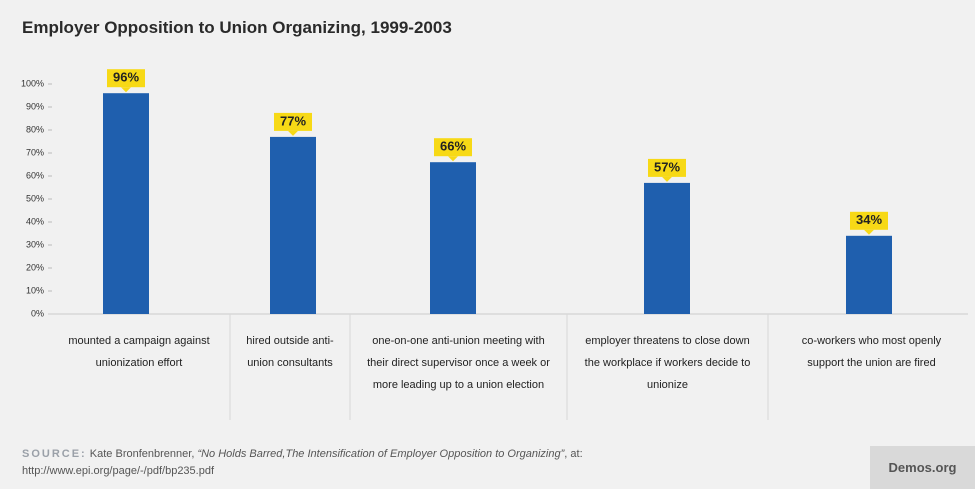  I want to click on value-label: 77%, so click(293, 120).